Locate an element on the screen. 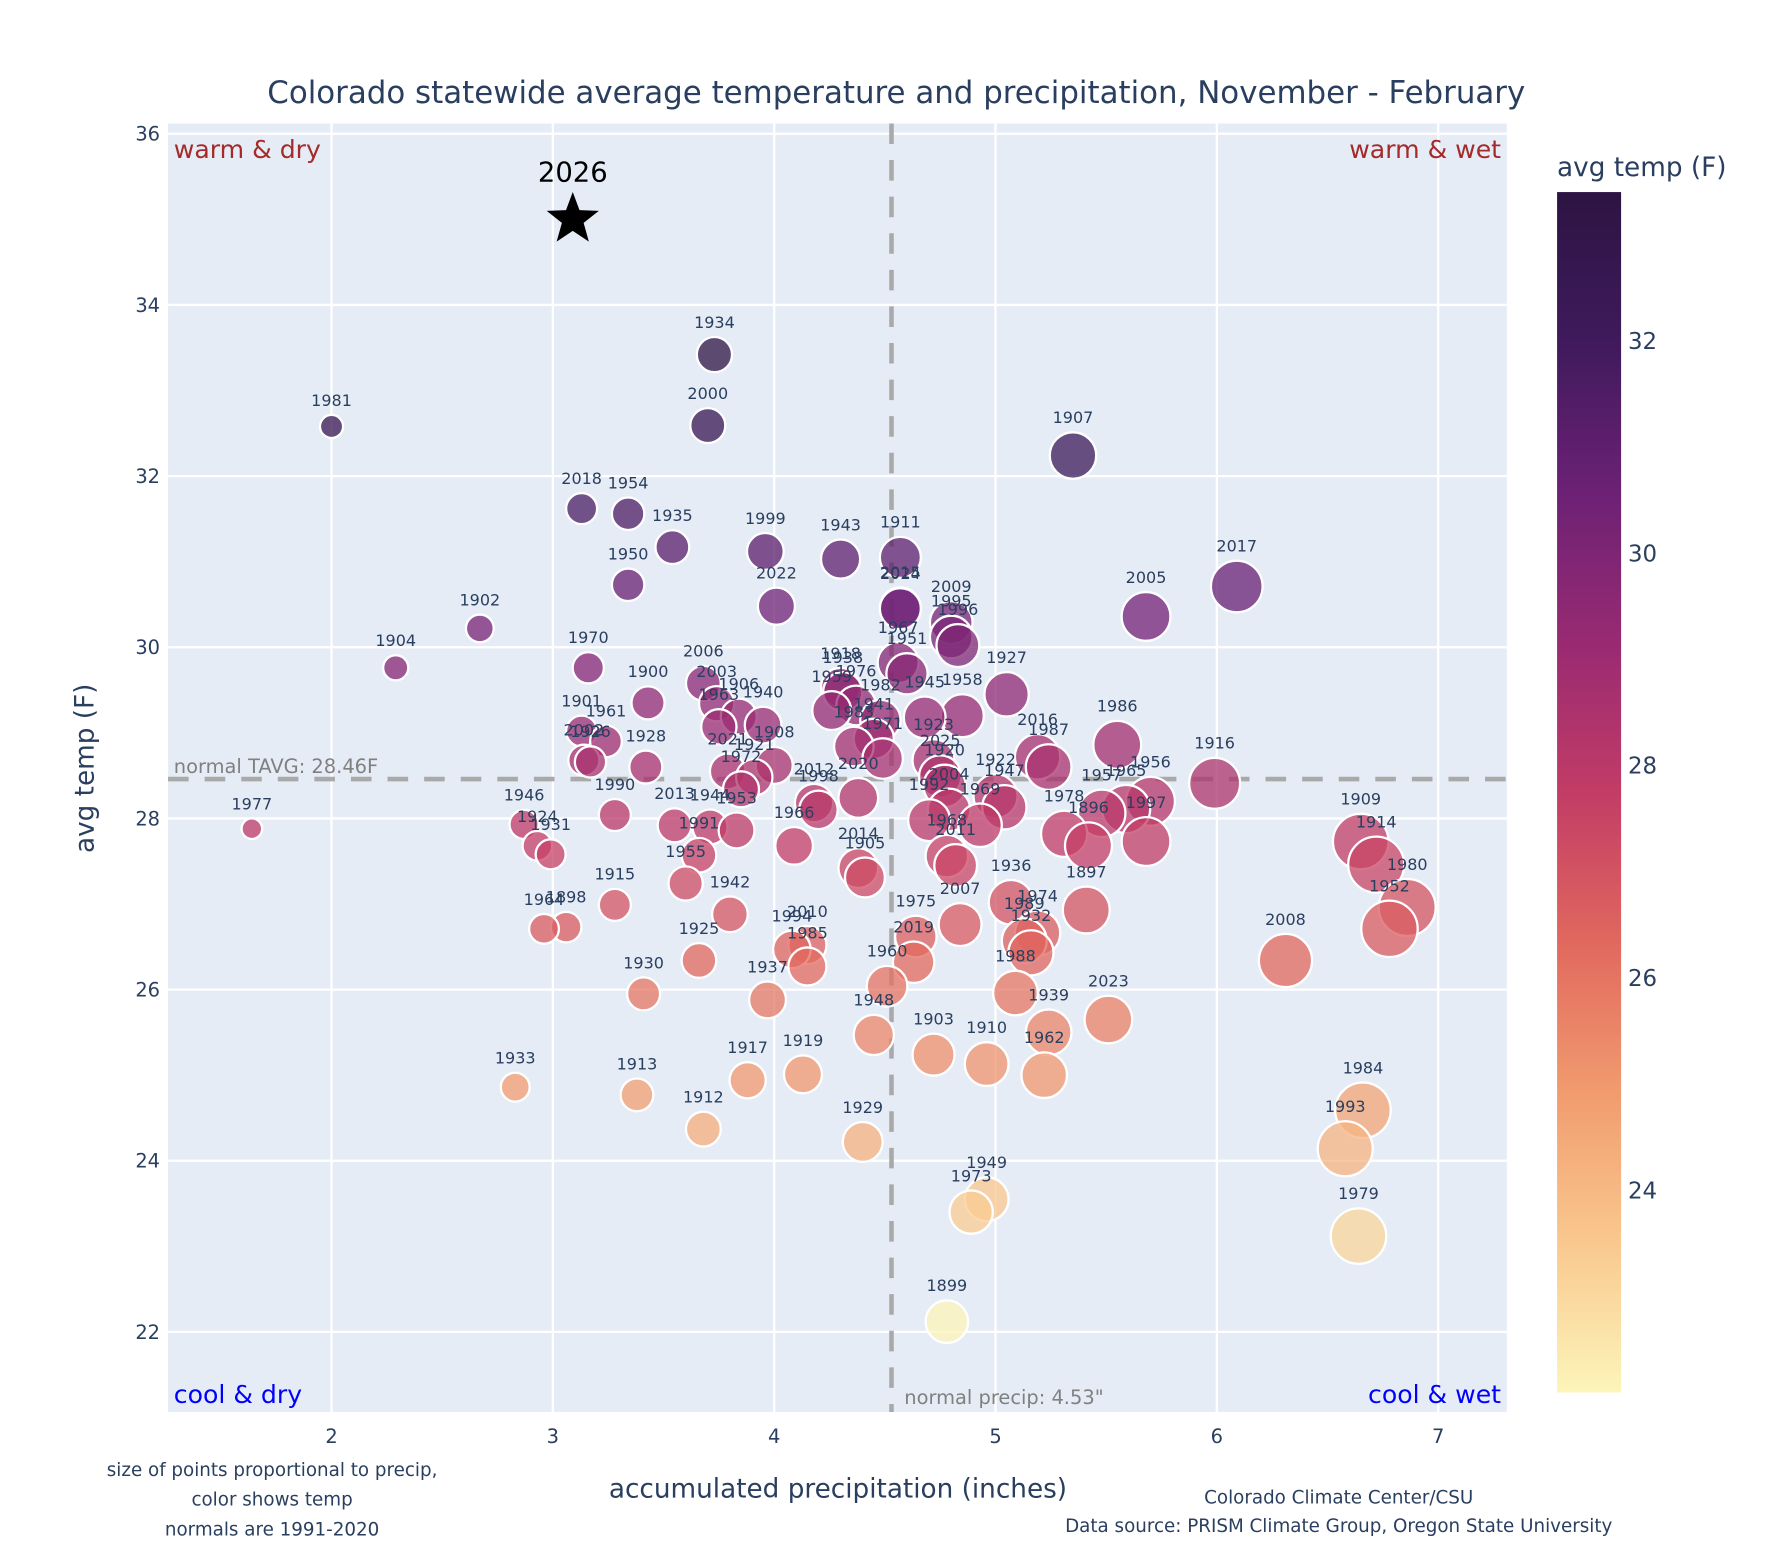 The image size is (1772, 1564). data-point-label: 1921 is located at coordinates (754, 744).